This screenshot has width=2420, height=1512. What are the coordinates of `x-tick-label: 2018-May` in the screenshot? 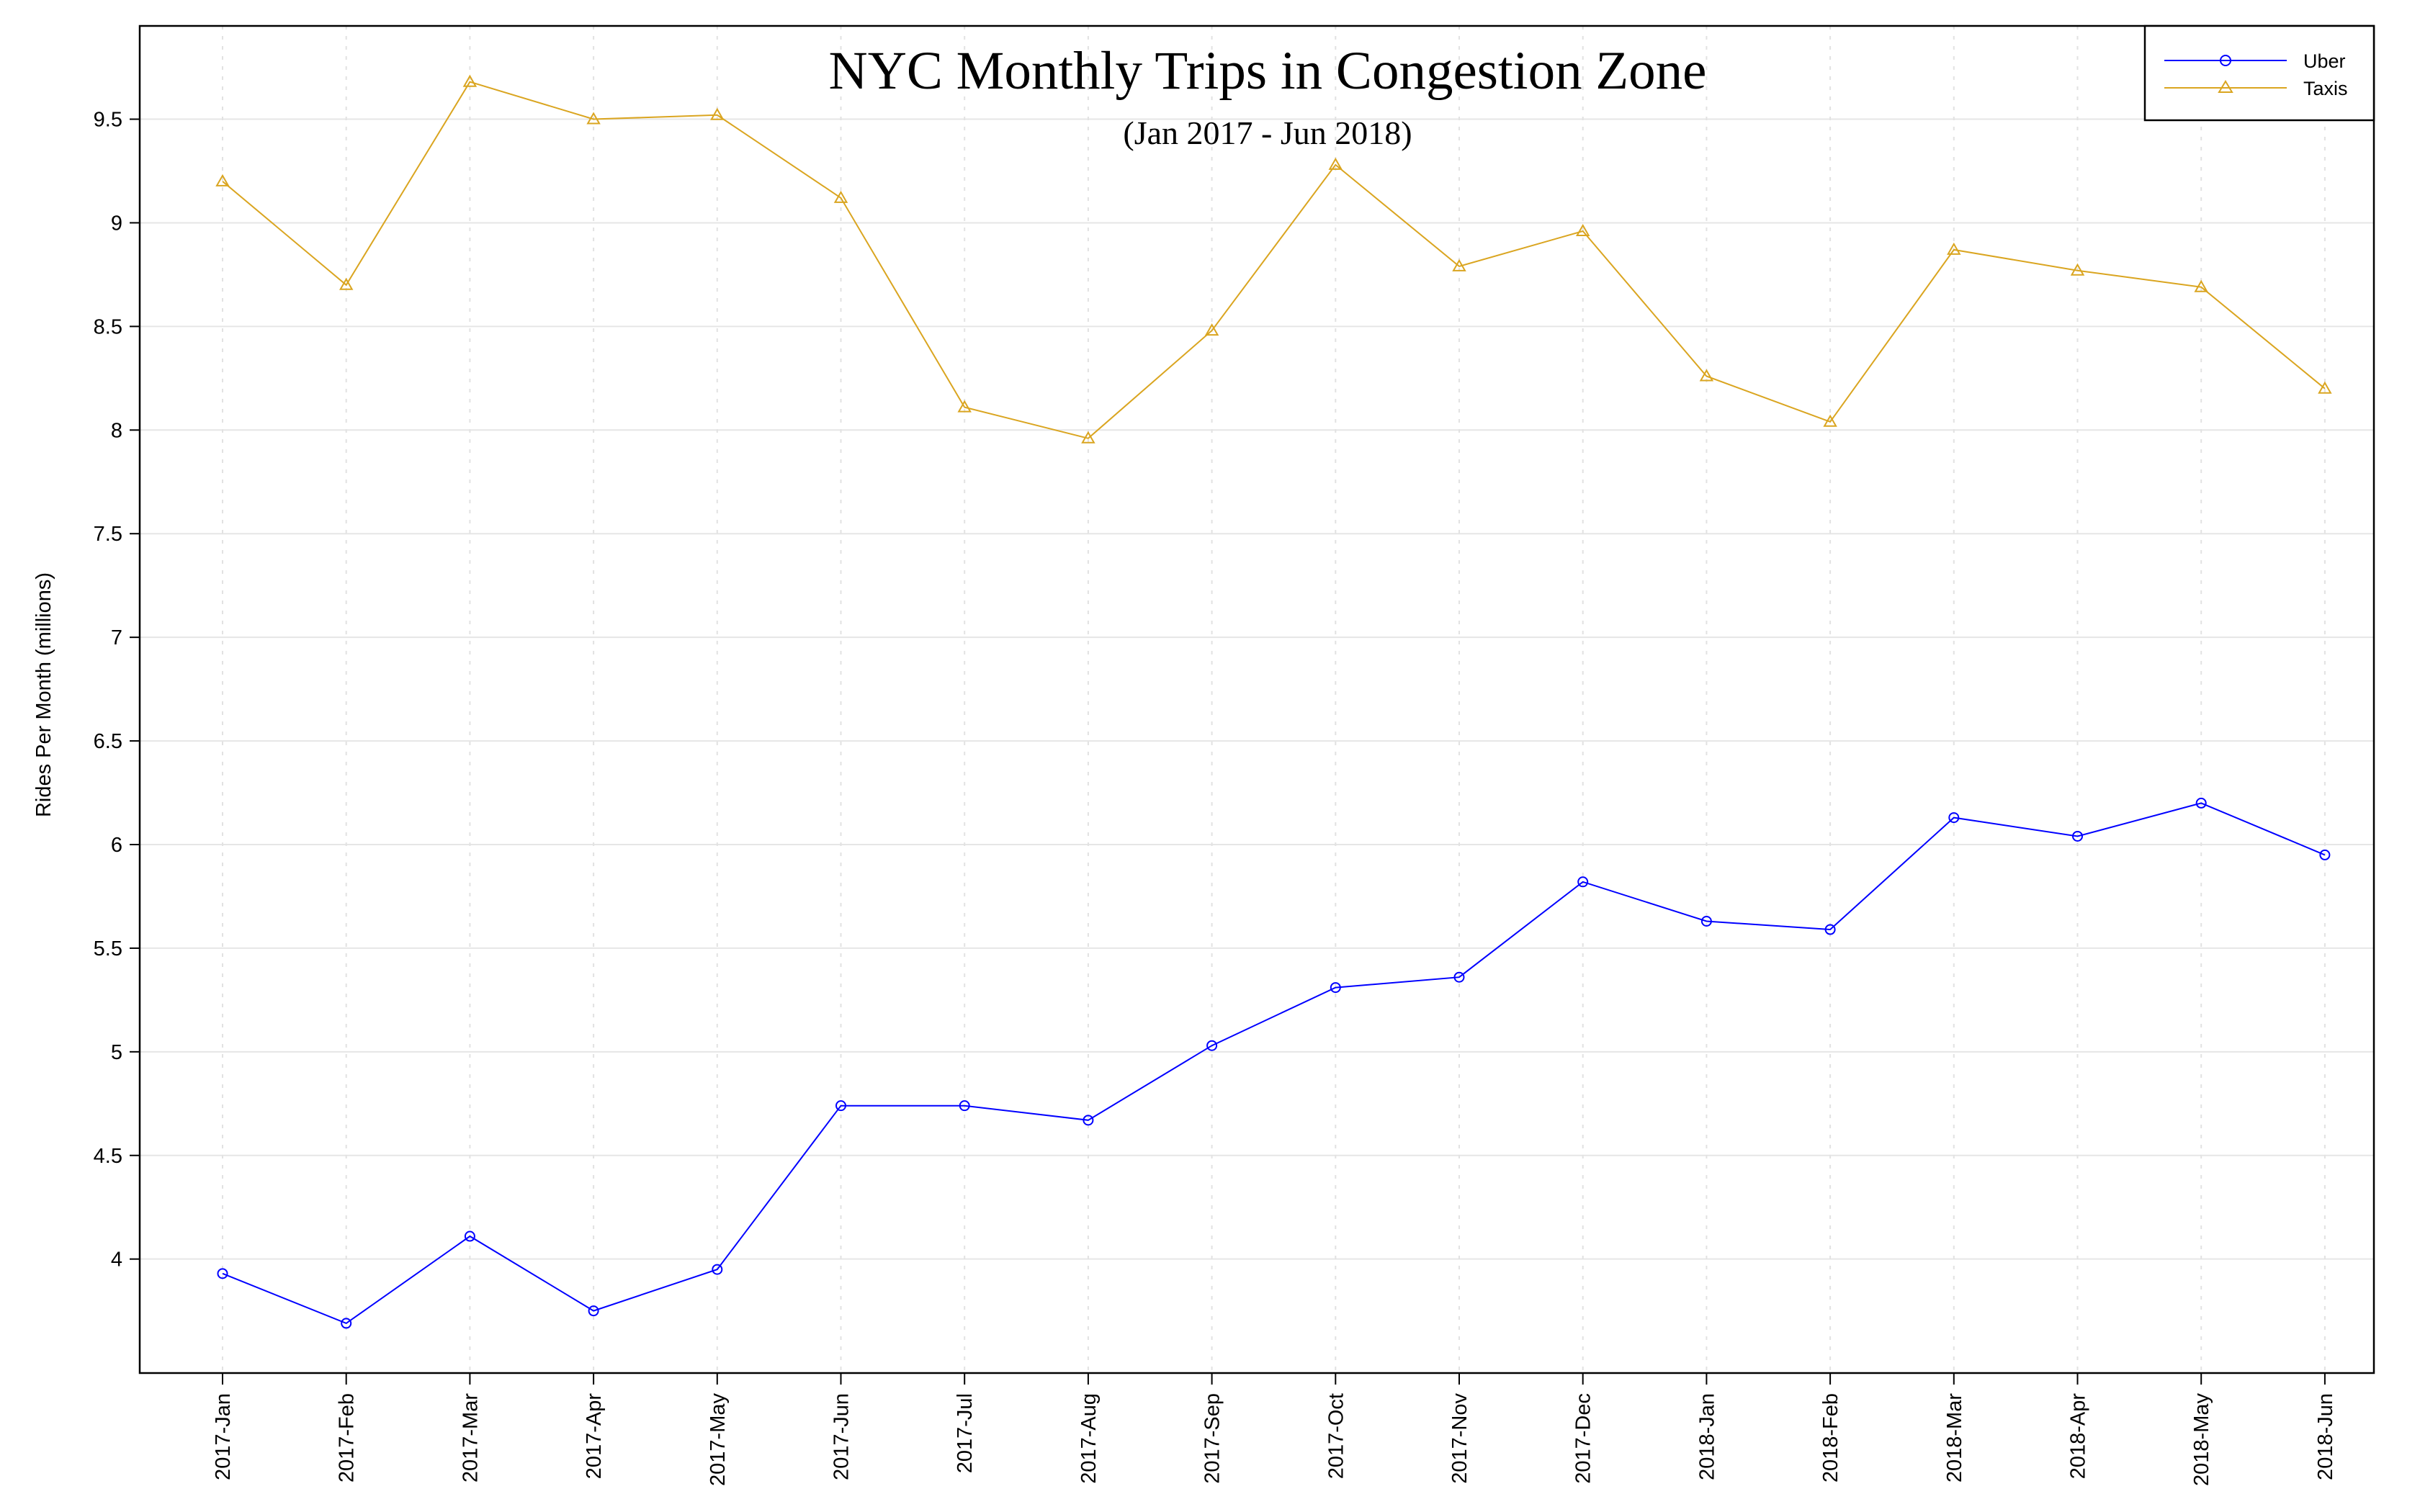 It's located at (2201, 1439).